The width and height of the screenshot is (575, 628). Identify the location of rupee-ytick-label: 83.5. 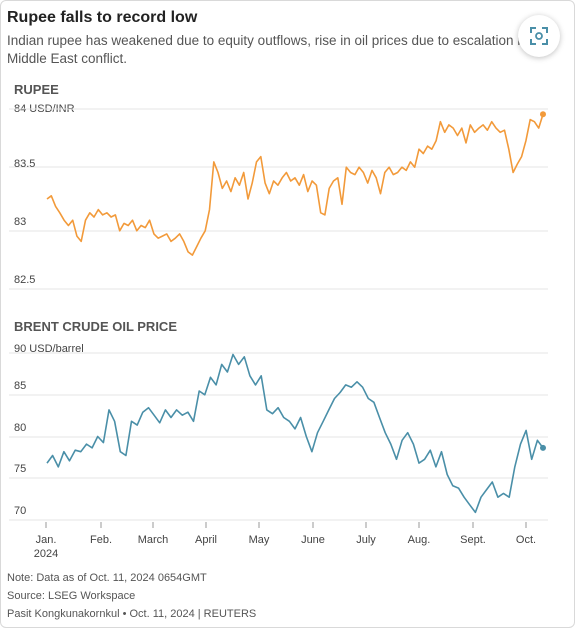
(24, 164).